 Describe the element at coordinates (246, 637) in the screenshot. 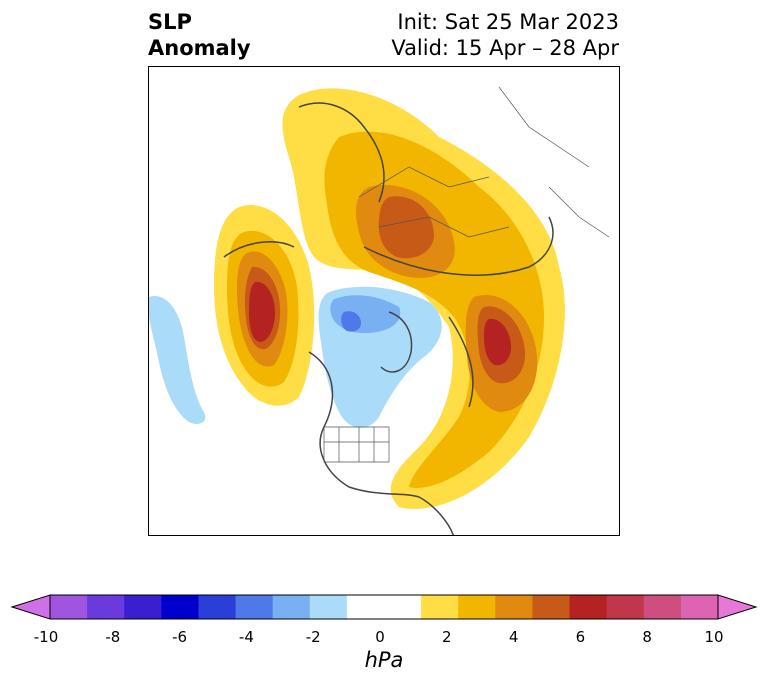

I see `colorbar-tick-label: -4` at that location.